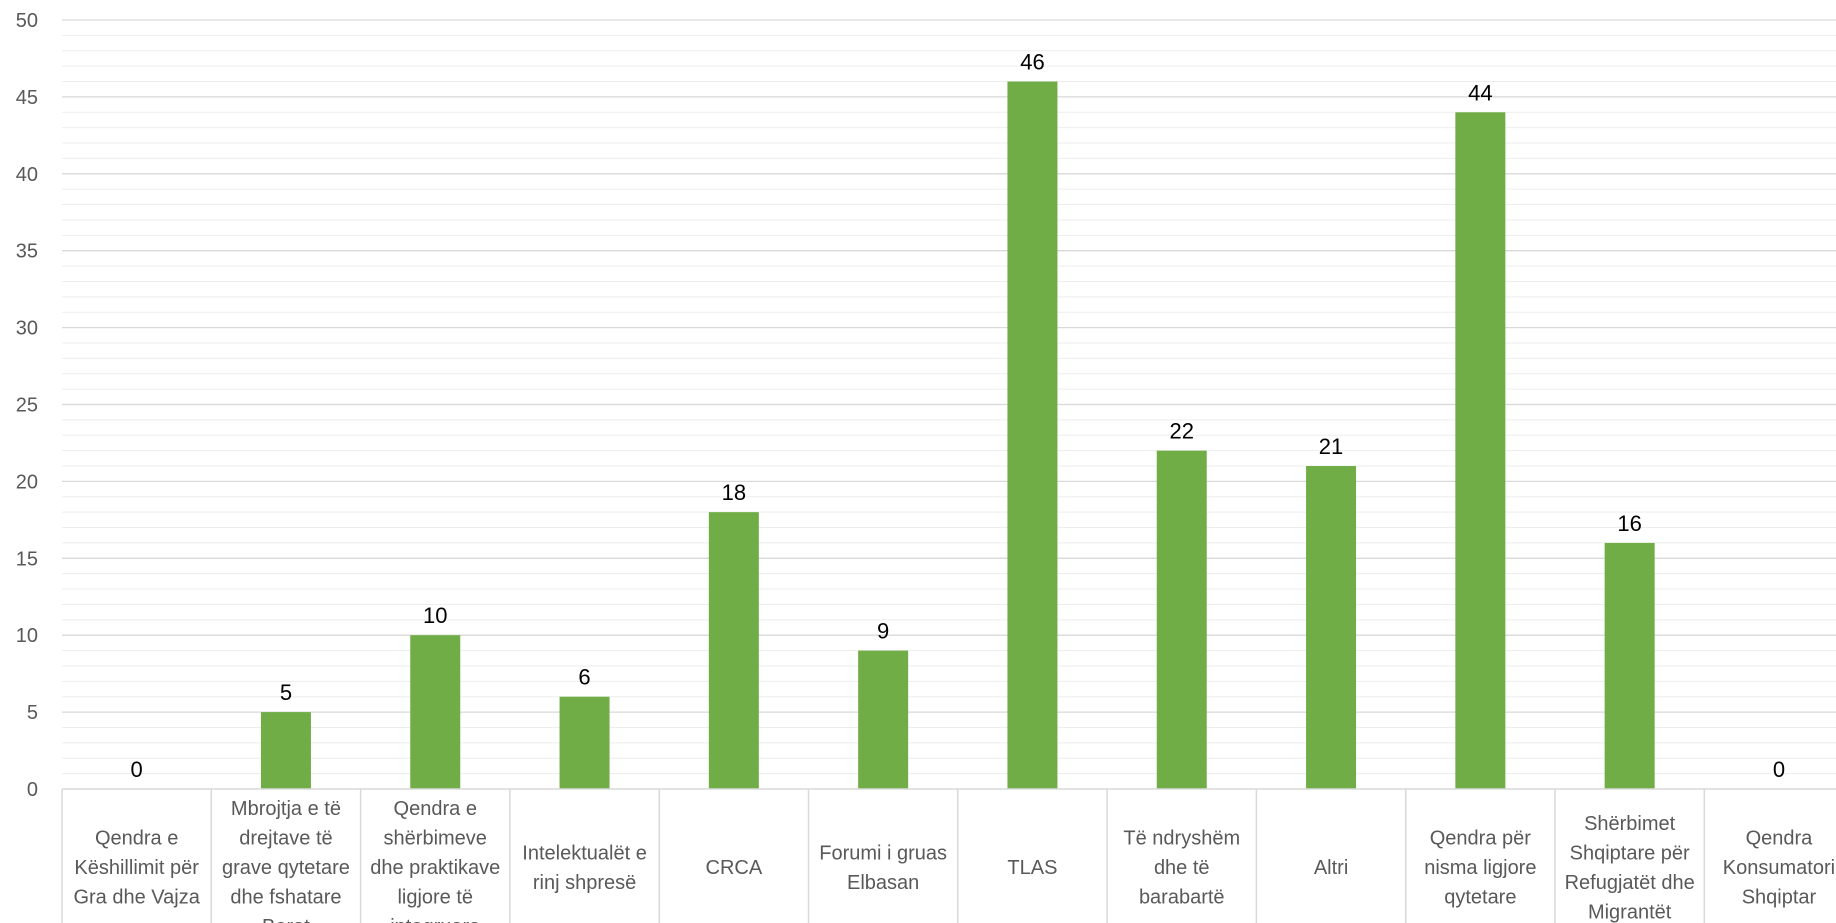 The image size is (1836, 923). I want to click on data-label: 6, so click(584, 677).